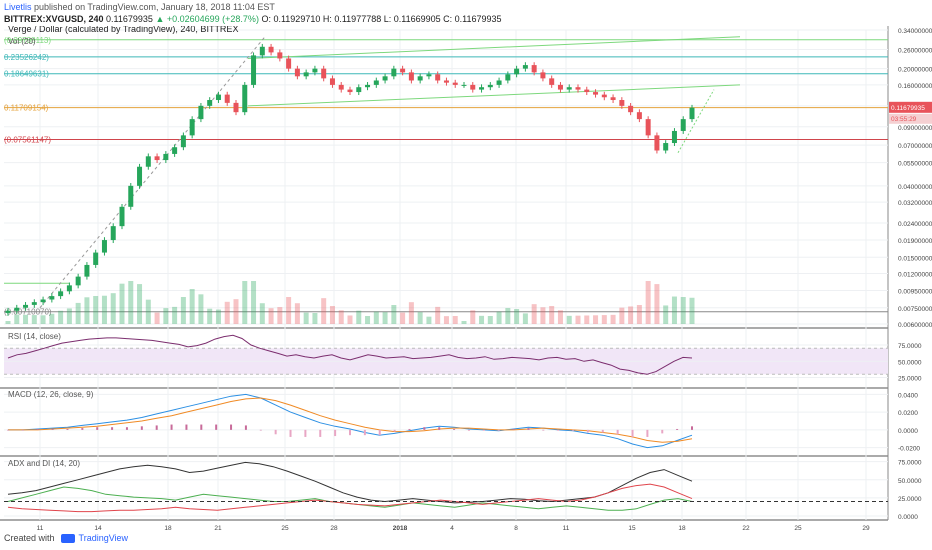 The image size is (932, 550). What do you see at coordinates (453, 528) in the screenshot?
I see `time-axis: 11 14 18 21 25 28 2018 4 8 11 15 18 22 25 29` at bounding box center [453, 528].